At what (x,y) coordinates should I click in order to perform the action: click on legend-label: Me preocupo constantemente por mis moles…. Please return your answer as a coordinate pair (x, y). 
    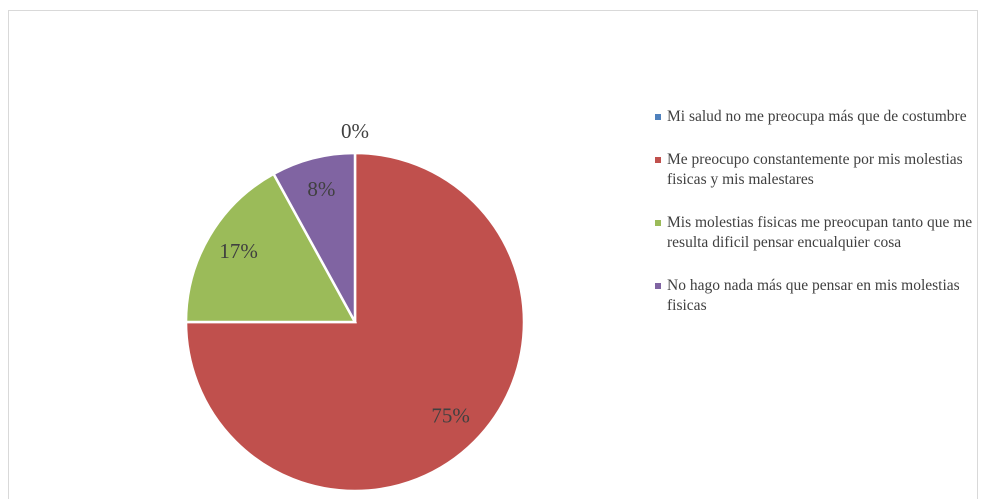
    Looking at the image, I should click on (815, 169).